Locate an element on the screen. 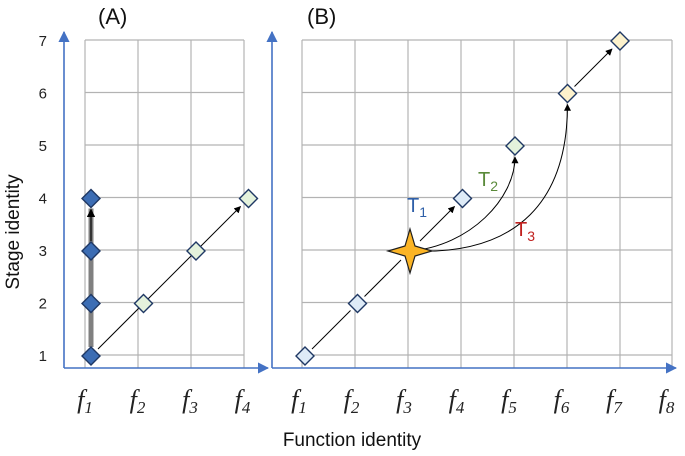 The image size is (685, 456). trajectory-label: T2 is located at coordinates (488, 181).